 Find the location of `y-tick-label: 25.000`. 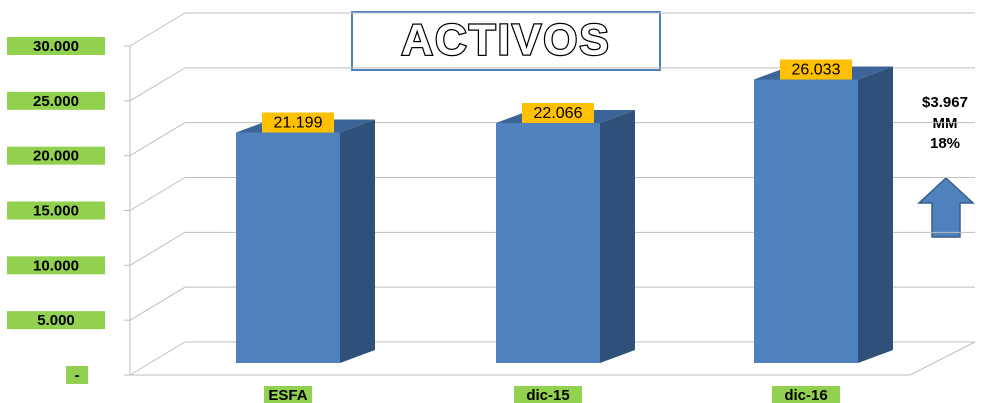

y-tick-label: 25.000 is located at coordinates (56, 101).